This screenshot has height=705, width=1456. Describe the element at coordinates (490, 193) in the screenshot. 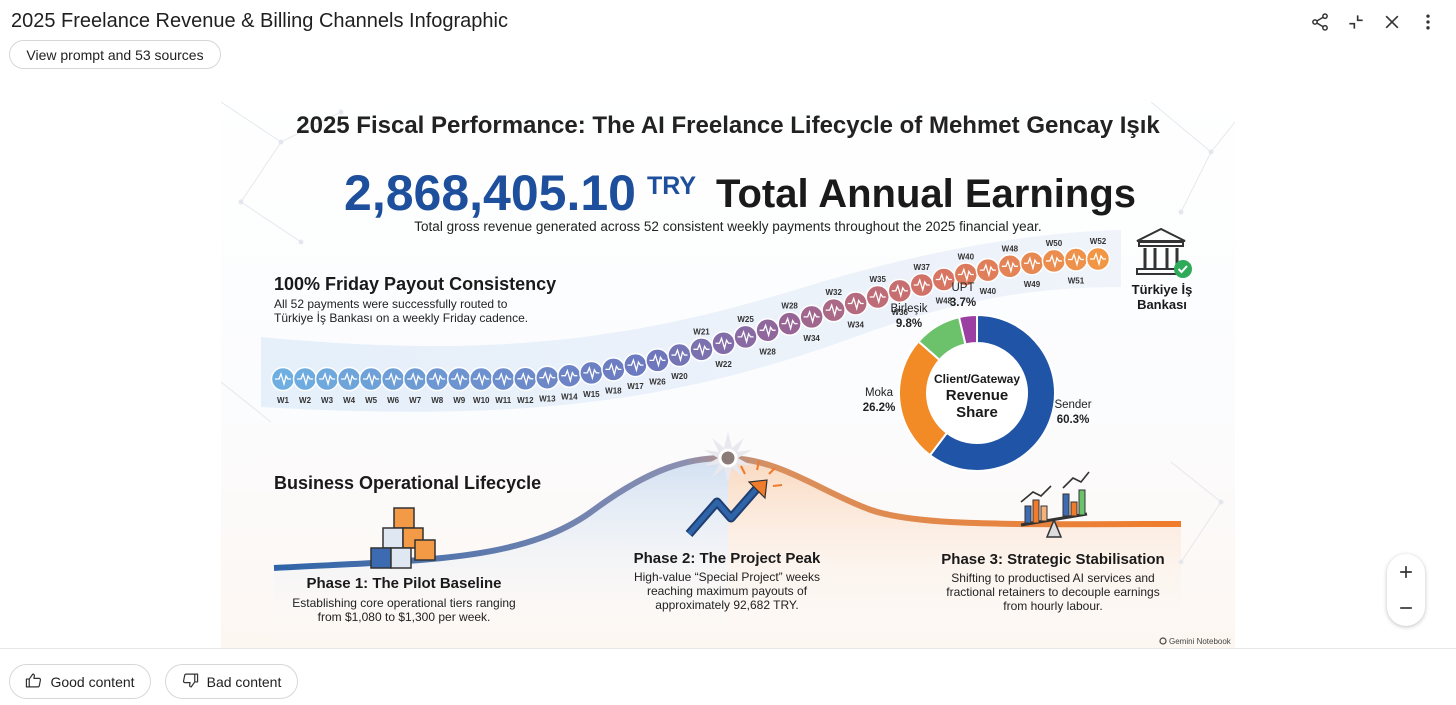

I see `total-value: 2,868,405.10` at that location.